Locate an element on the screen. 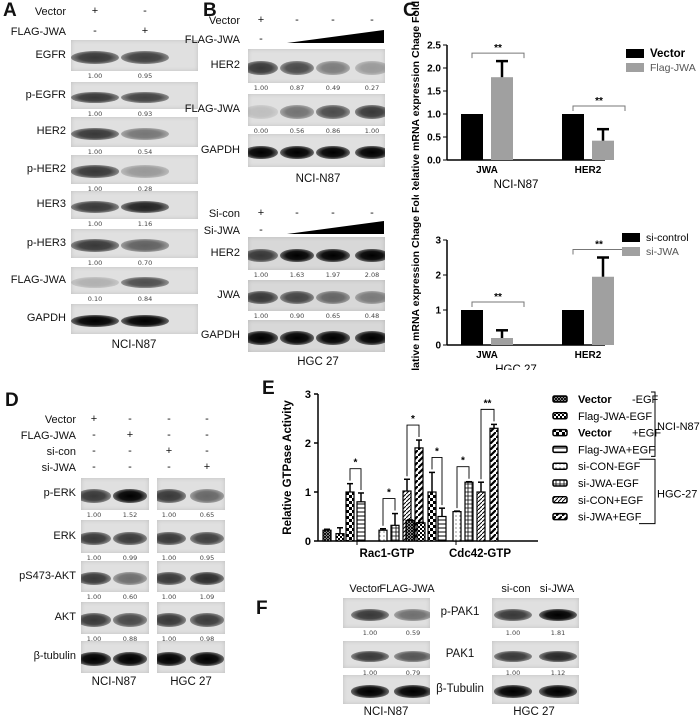 Image resolution: width=700 pixels, height=720 pixels. quantification-value: 0.95 is located at coordinates (207, 558).